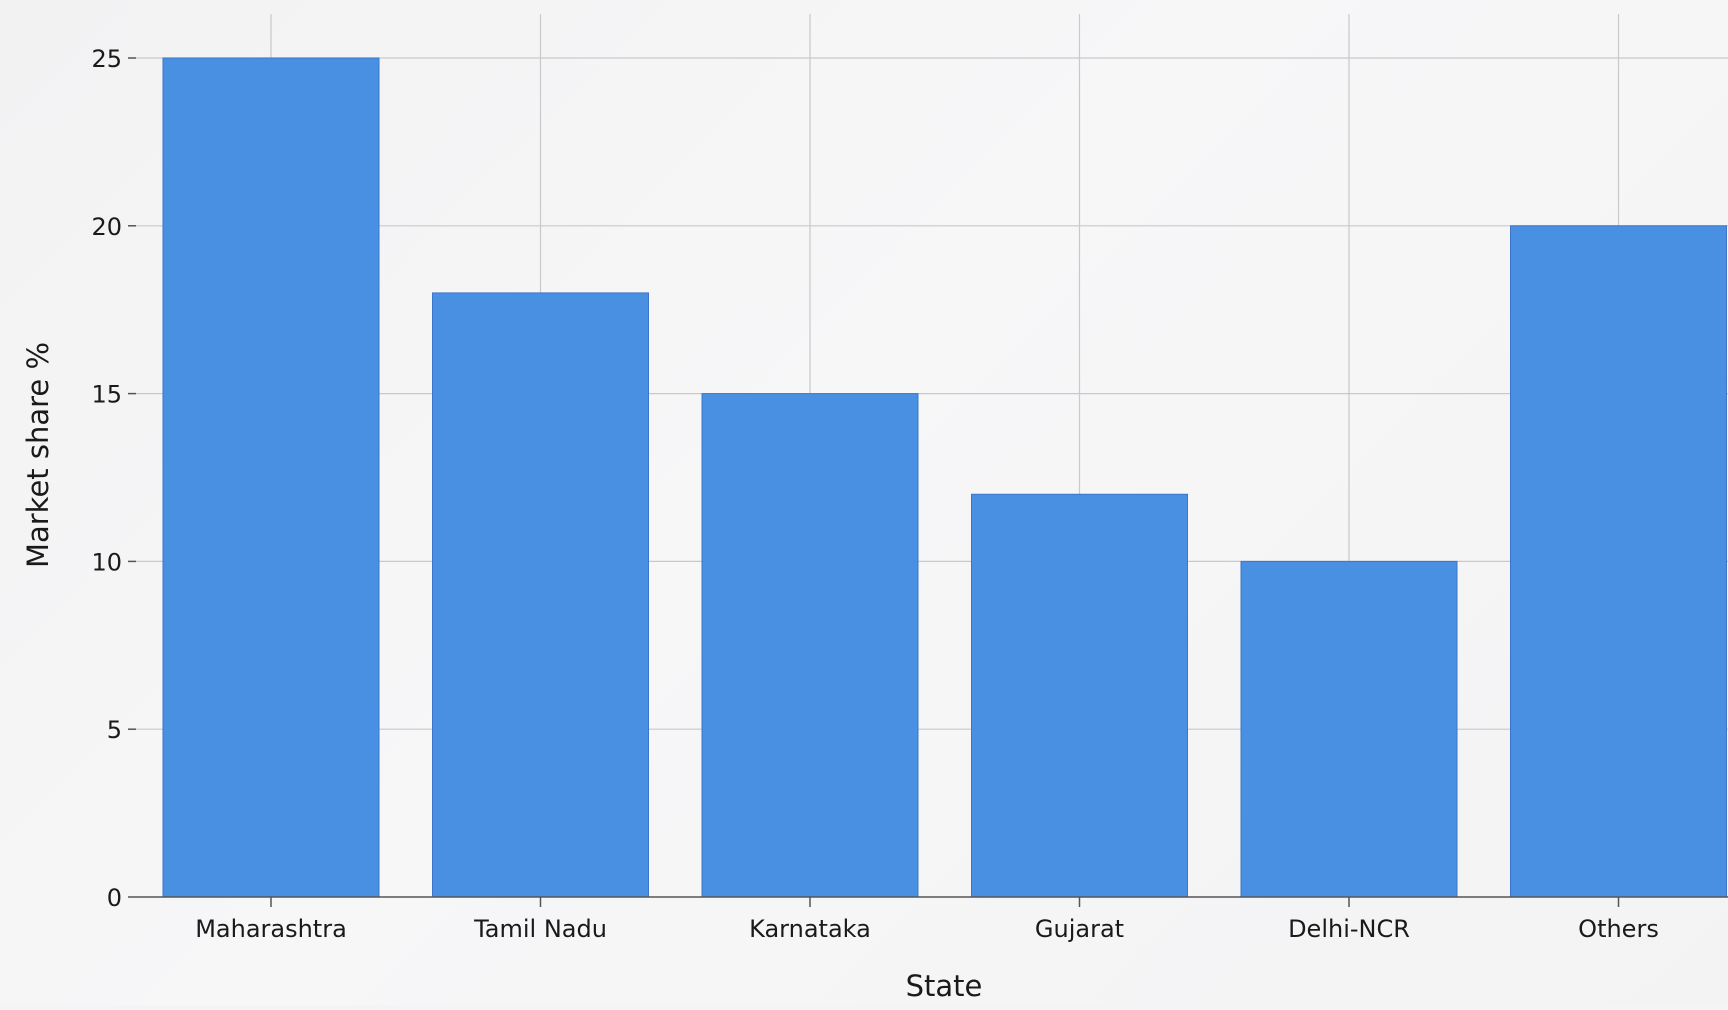 Image resolution: width=1728 pixels, height=1010 pixels. I want to click on x-tick-label: Others, so click(1618, 929).